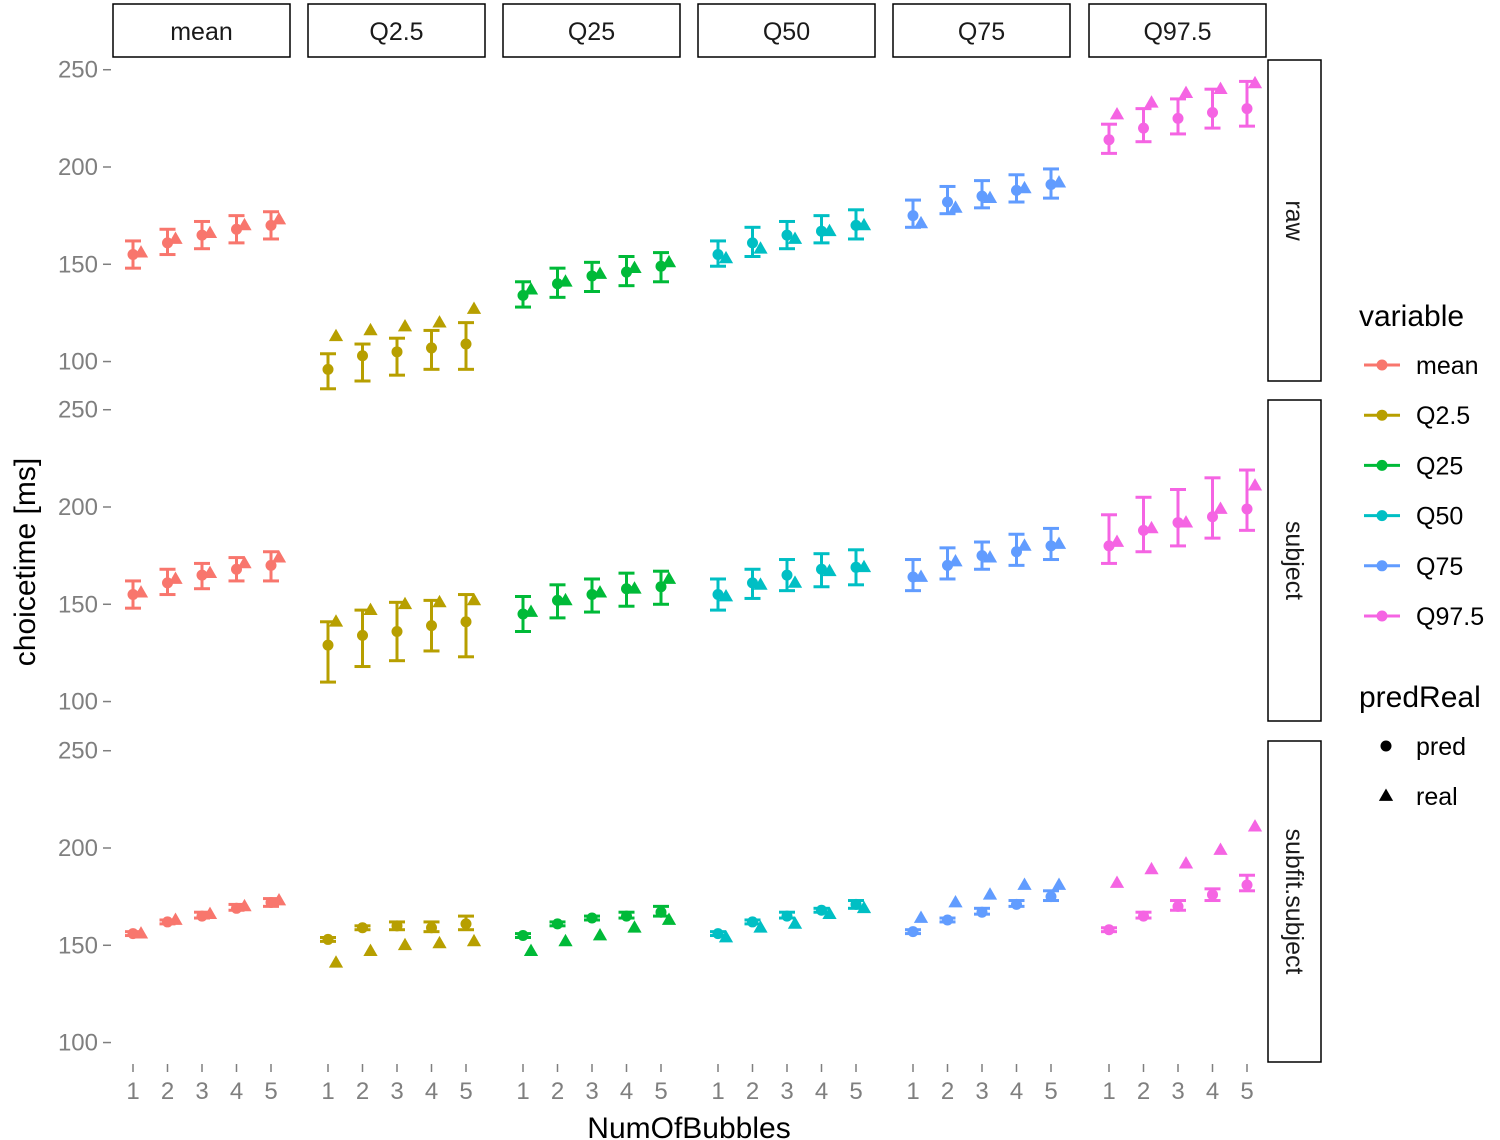 The width and height of the screenshot is (1500, 1140). I want to click on panel-subfit-subject-q75, so click(986, 907).